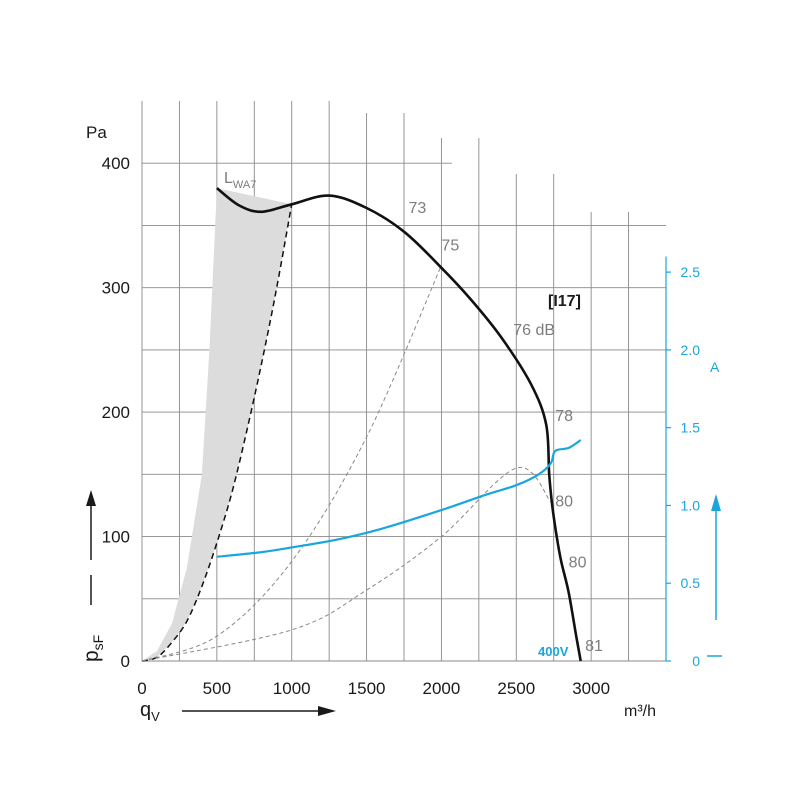 The width and height of the screenshot is (800, 800). What do you see at coordinates (691, 272) in the screenshot?
I see `y2-tick-label: 2.5` at bounding box center [691, 272].